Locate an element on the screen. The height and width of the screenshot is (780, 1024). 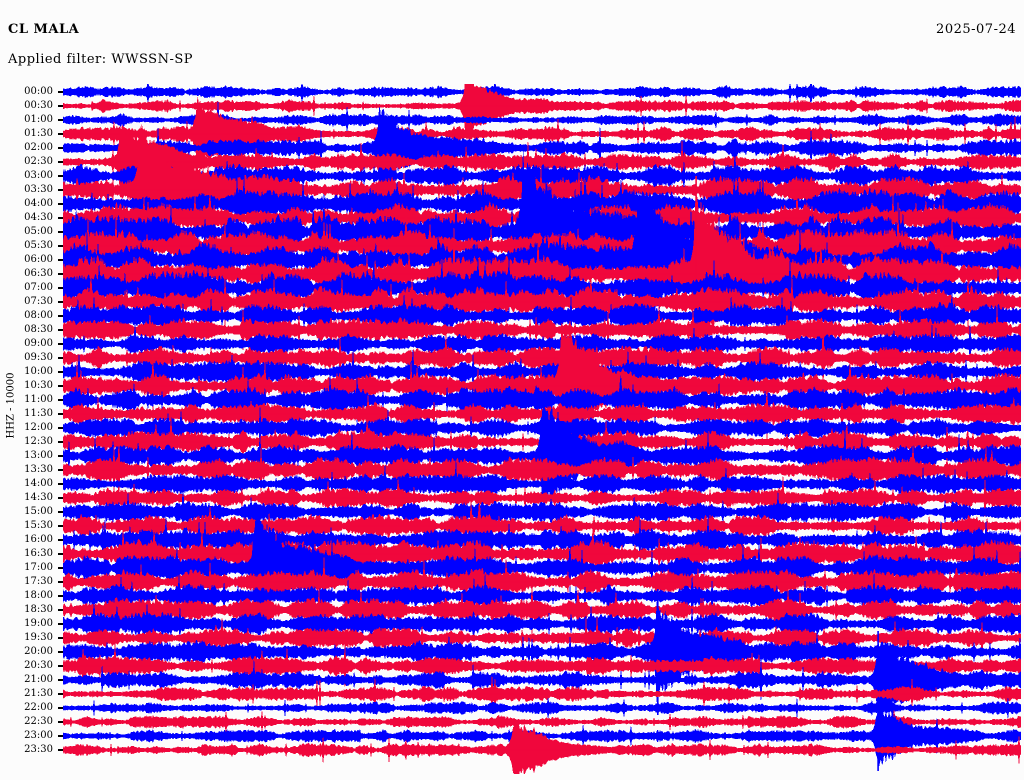
time-tick-label: 10:30 is located at coordinates (38, 385).